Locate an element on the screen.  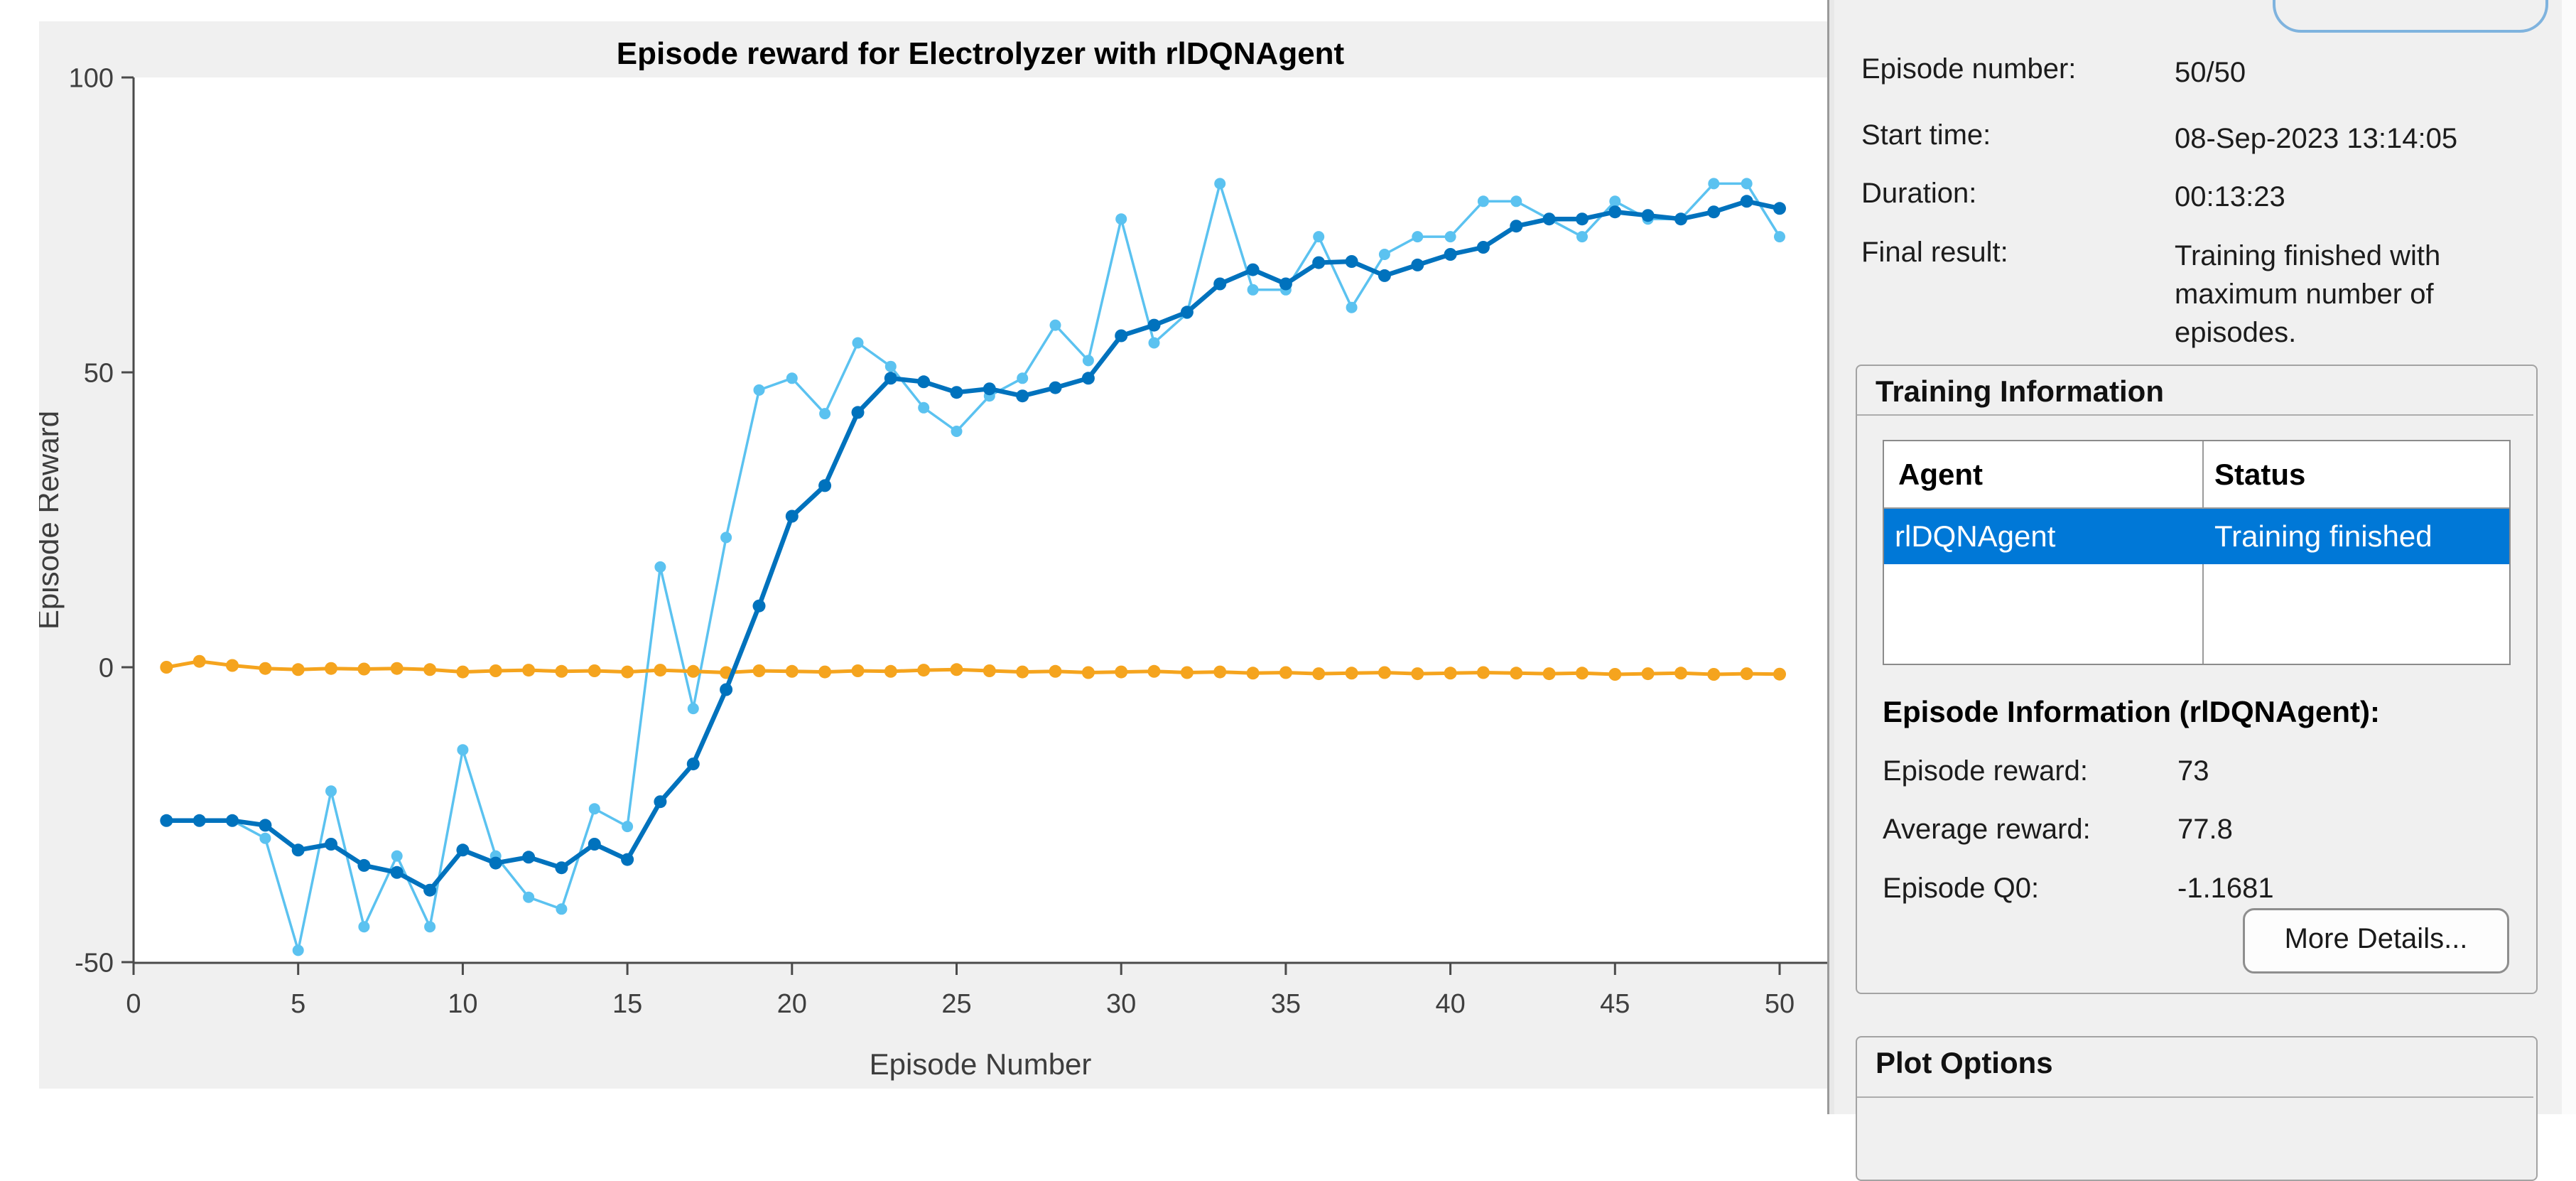
average-reward-label: Average reward: is located at coordinates (1987, 829).